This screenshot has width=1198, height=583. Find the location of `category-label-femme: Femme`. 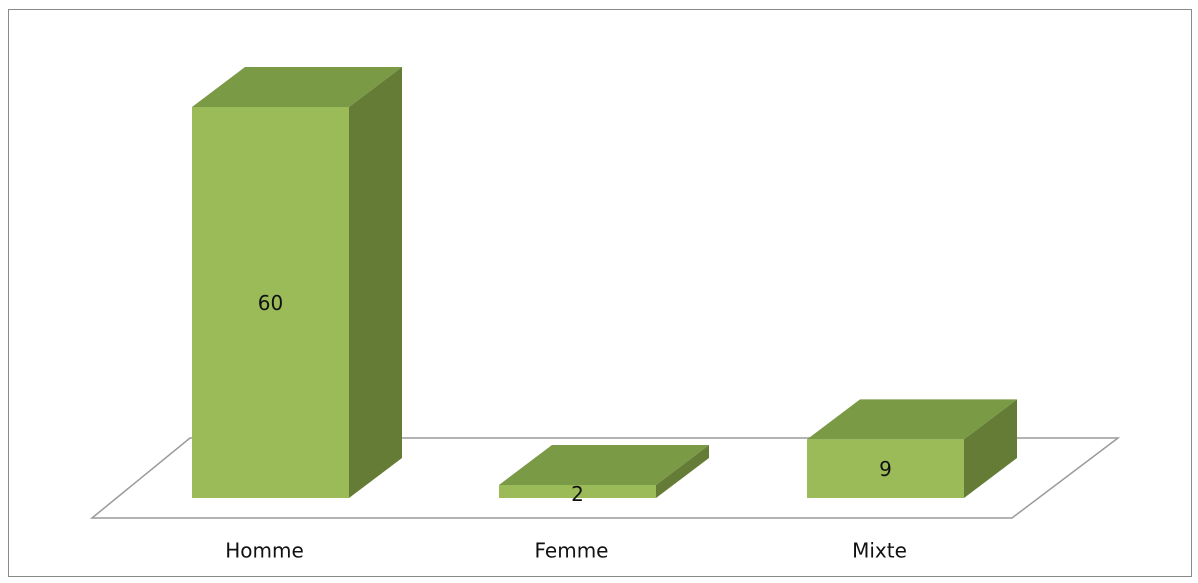

category-label-femme: Femme is located at coordinates (572, 551).